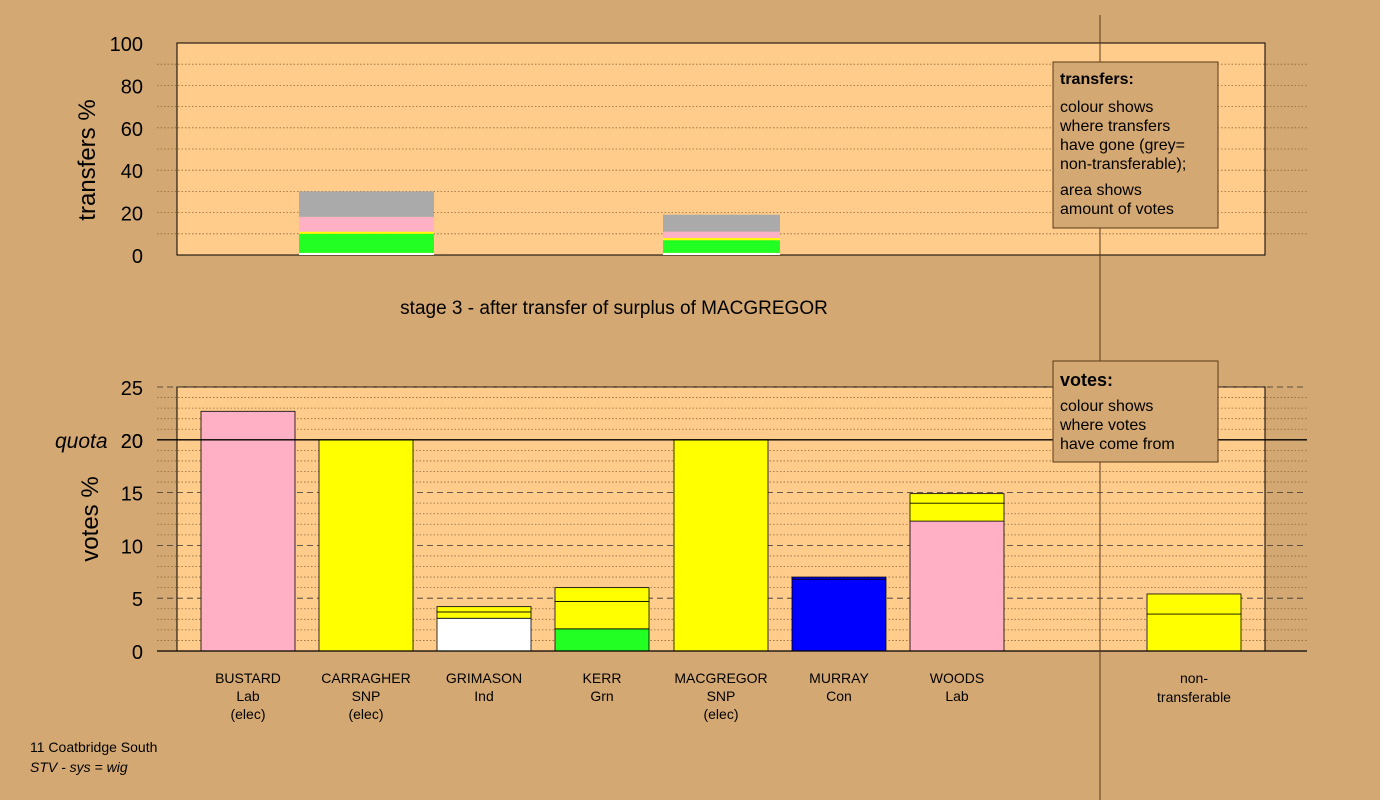 Image resolution: width=1380 pixels, height=800 pixels. What do you see at coordinates (137, 600) in the screenshot?
I see `votes-y-tick-label: 5` at bounding box center [137, 600].